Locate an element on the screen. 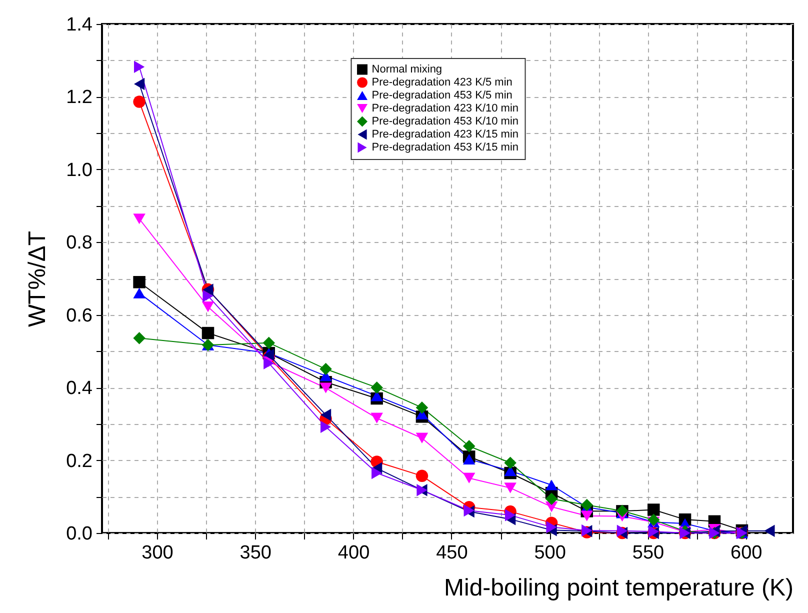 The width and height of the screenshot is (808, 613). y-tick-label: 0.8 is located at coordinates (79, 243).